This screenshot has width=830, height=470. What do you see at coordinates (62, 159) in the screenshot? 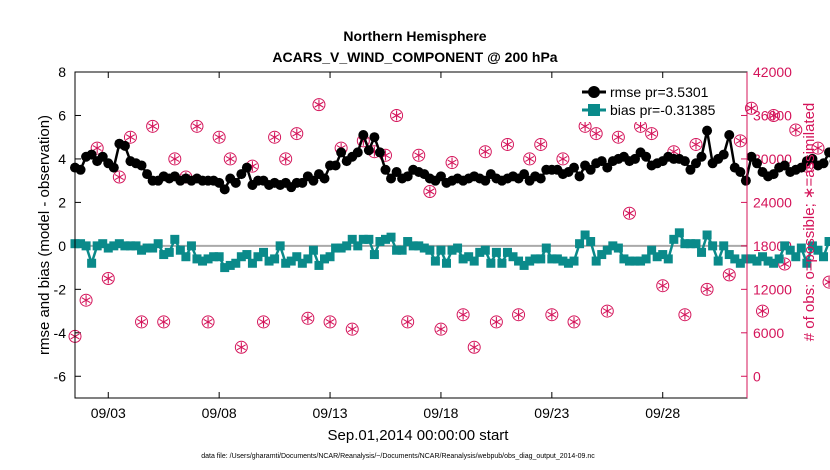
I see `y-tick-label: 4` at bounding box center [62, 159].